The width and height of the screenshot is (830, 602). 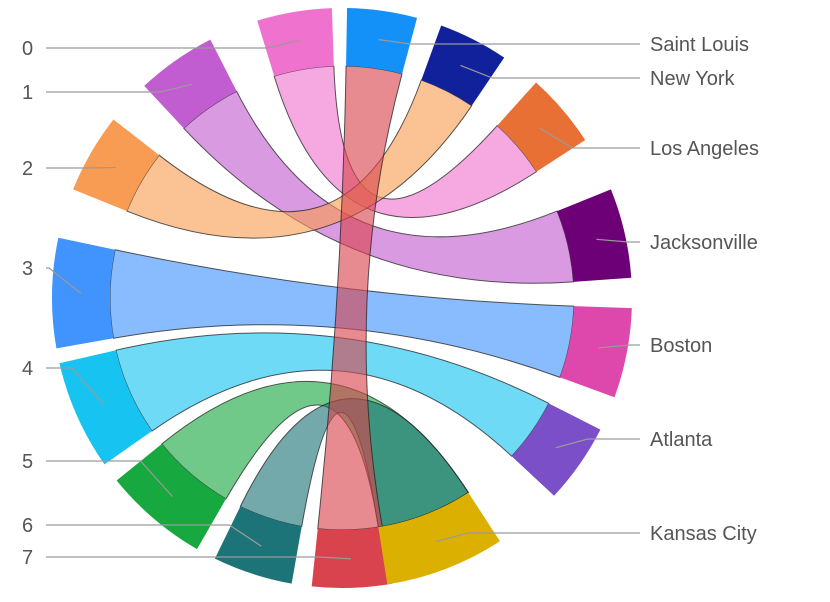 What do you see at coordinates (692, 79) in the screenshot?
I see `node-label-new-york: New York` at bounding box center [692, 79].